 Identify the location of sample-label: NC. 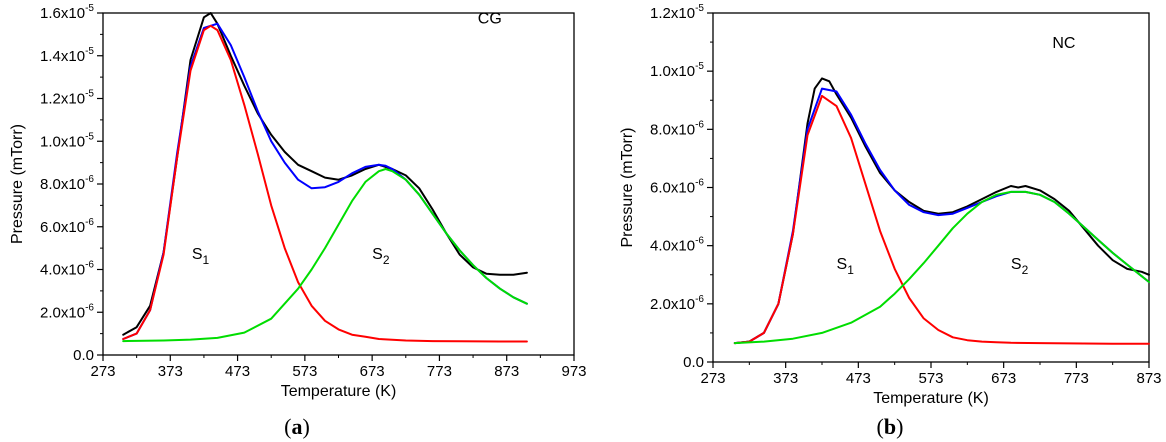
(1063, 43).